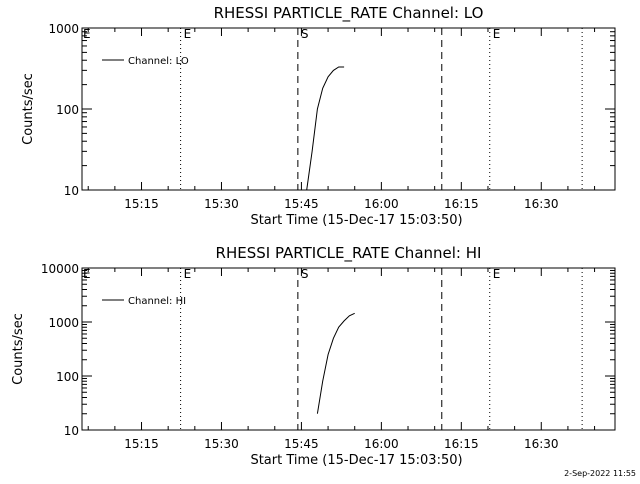 Image resolution: width=640 pixels, height=484 pixels. What do you see at coordinates (349, 253) in the screenshot?
I see `chart-title: RHESSI PARTICLE_RATE Channel: HI` at bounding box center [349, 253].